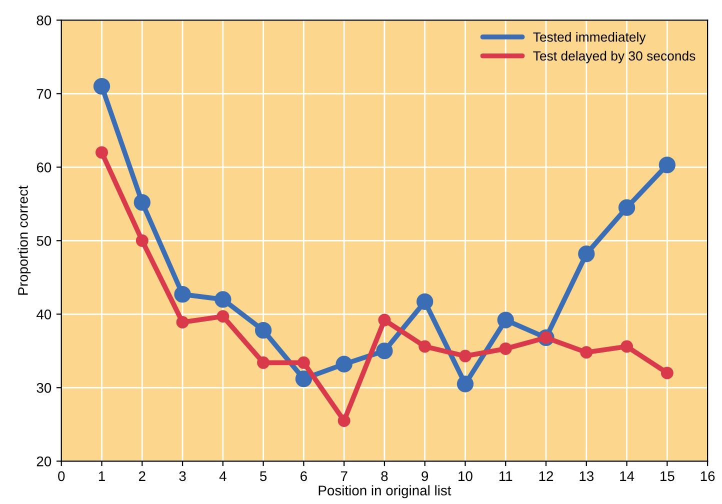 Image resolution: width=722 pixels, height=504 pixels. I want to click on y-tick-label: 60, so click(44, 167).